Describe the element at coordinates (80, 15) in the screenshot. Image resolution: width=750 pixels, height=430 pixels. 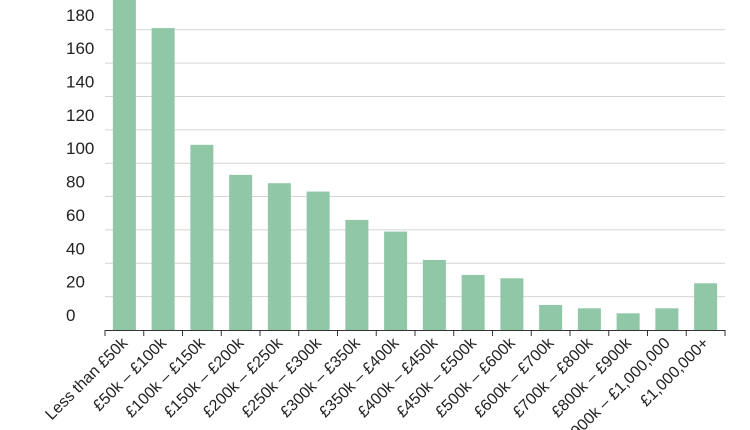
I see `y-tick-label: 180` at that location.